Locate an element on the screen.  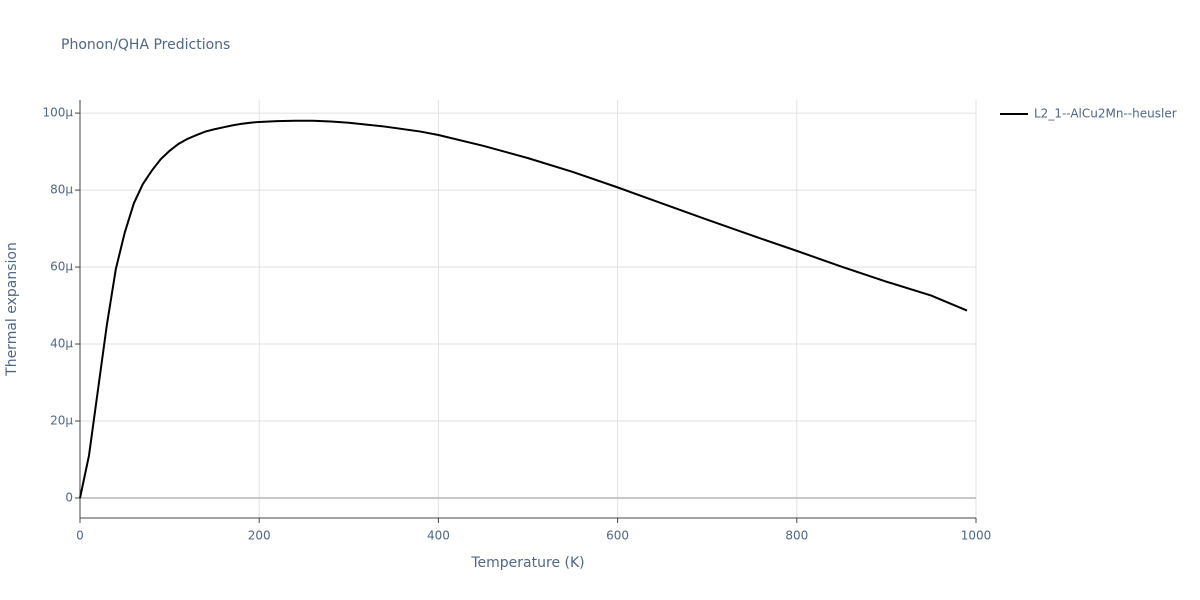
x-tick-label: 600 is located at coordinates (617, 536).